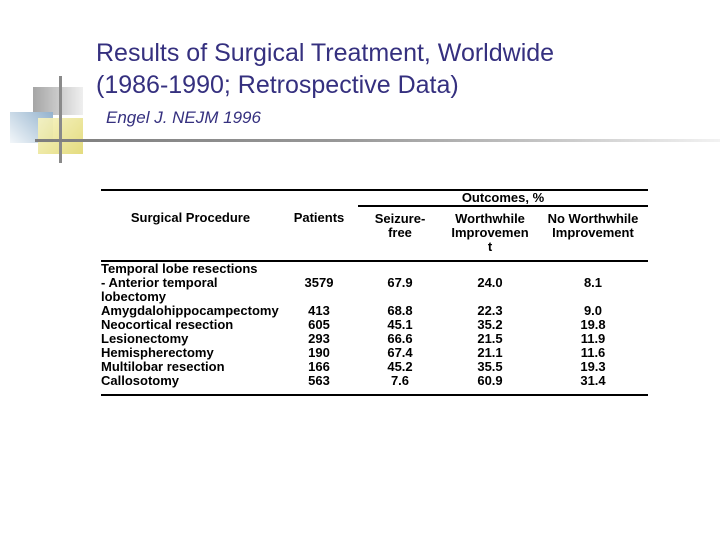  What do you see at coordinates (503, 198) in the screenshot?
I see `outcomes-group-header: Outcomes, %` at bounding box center [503, 198].